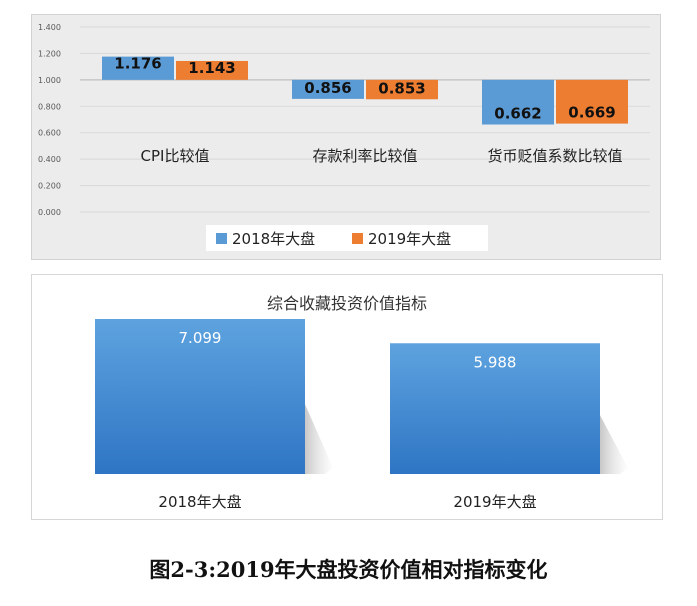  Describe the element at coordinates (49, 106) in the screenshot. I see `y-tick-label: 0.800` at that location.